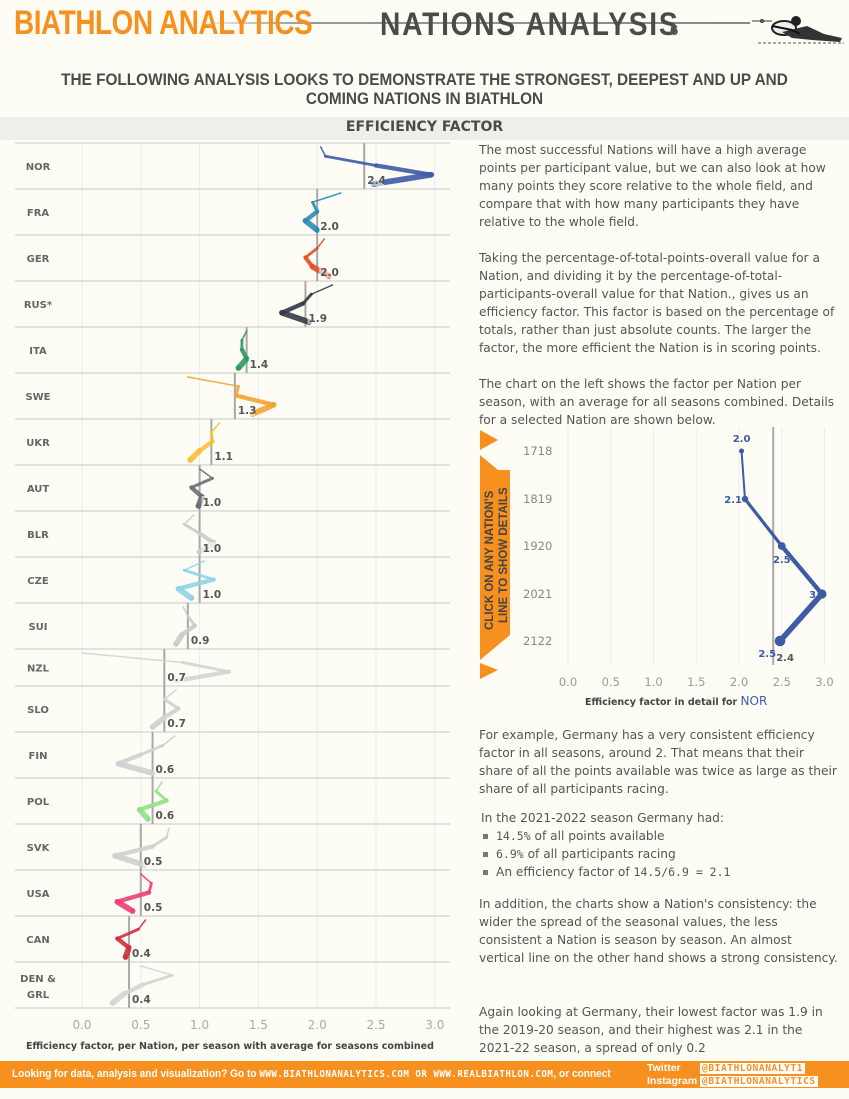 The height and width of the screenshot is (1099, 849). Describe the element at coordinates (767, 654) in the screenshot. I see `detail-data-label: 2.5` at that location.